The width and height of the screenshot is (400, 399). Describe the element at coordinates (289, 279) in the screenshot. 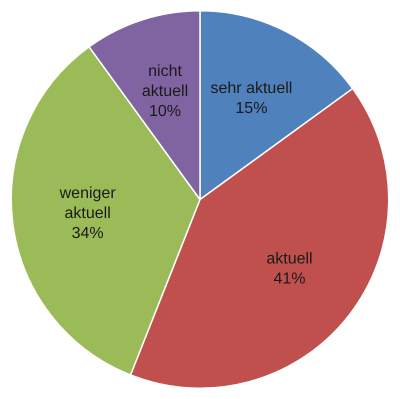

I see `data-label: 41%` at that location.